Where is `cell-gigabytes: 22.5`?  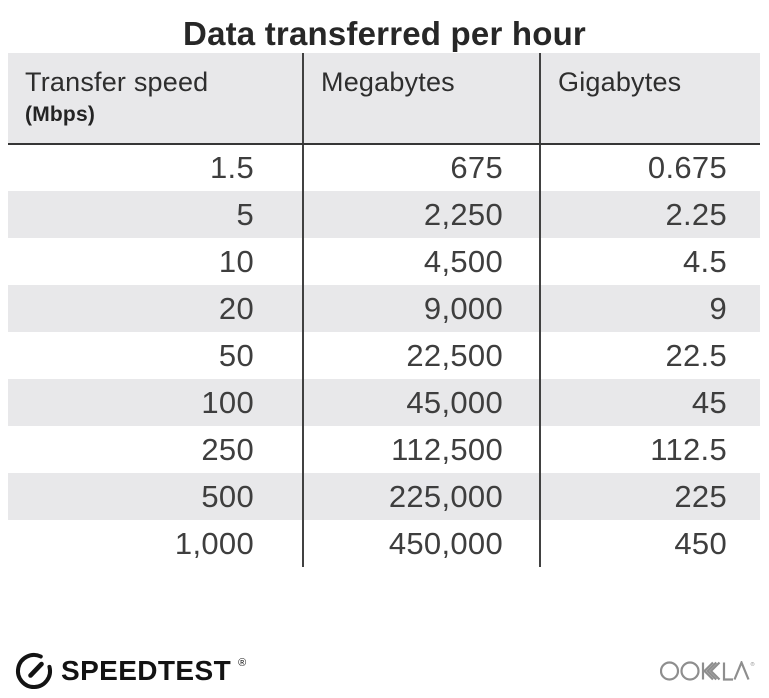
cell-gigabytes: 22.5 is located at coordinates (650, 355).